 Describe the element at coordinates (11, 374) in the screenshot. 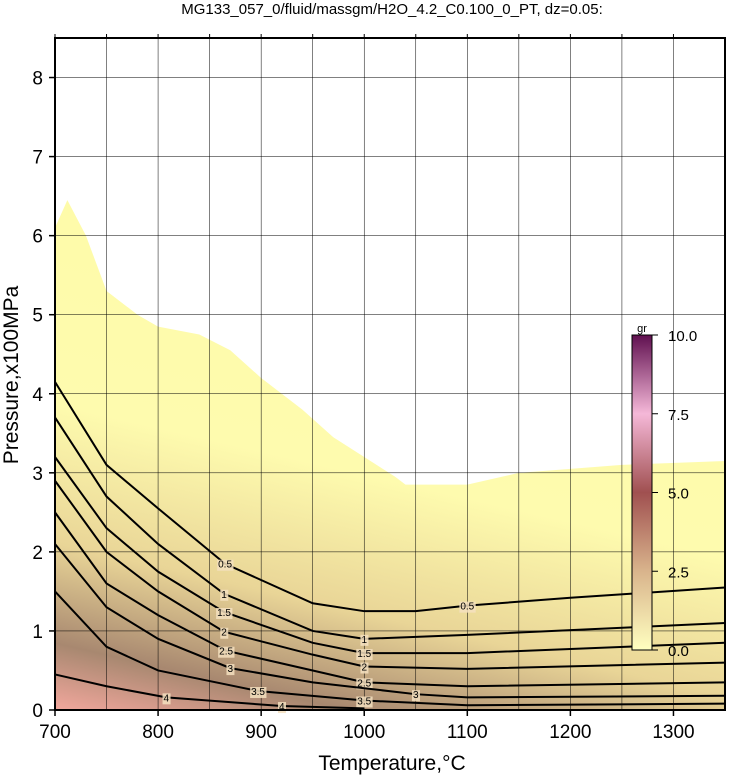

I see `y-axis-label: Pressure,x100MPa` at that location.